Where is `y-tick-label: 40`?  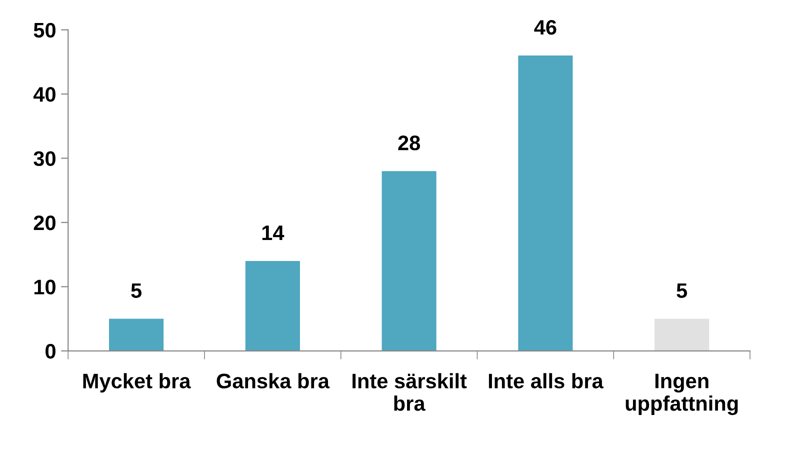 y-tick-label: 40 is located at coordinates (44, 94).